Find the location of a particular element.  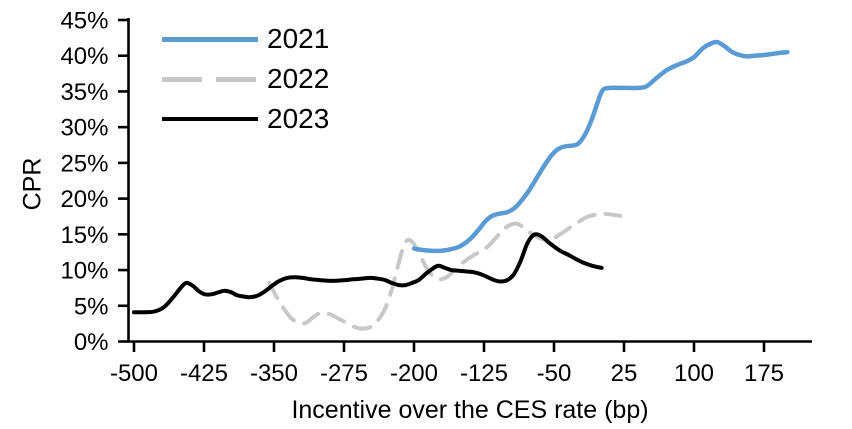

y-axis-title: CPR is located at coordinates (32, 184).